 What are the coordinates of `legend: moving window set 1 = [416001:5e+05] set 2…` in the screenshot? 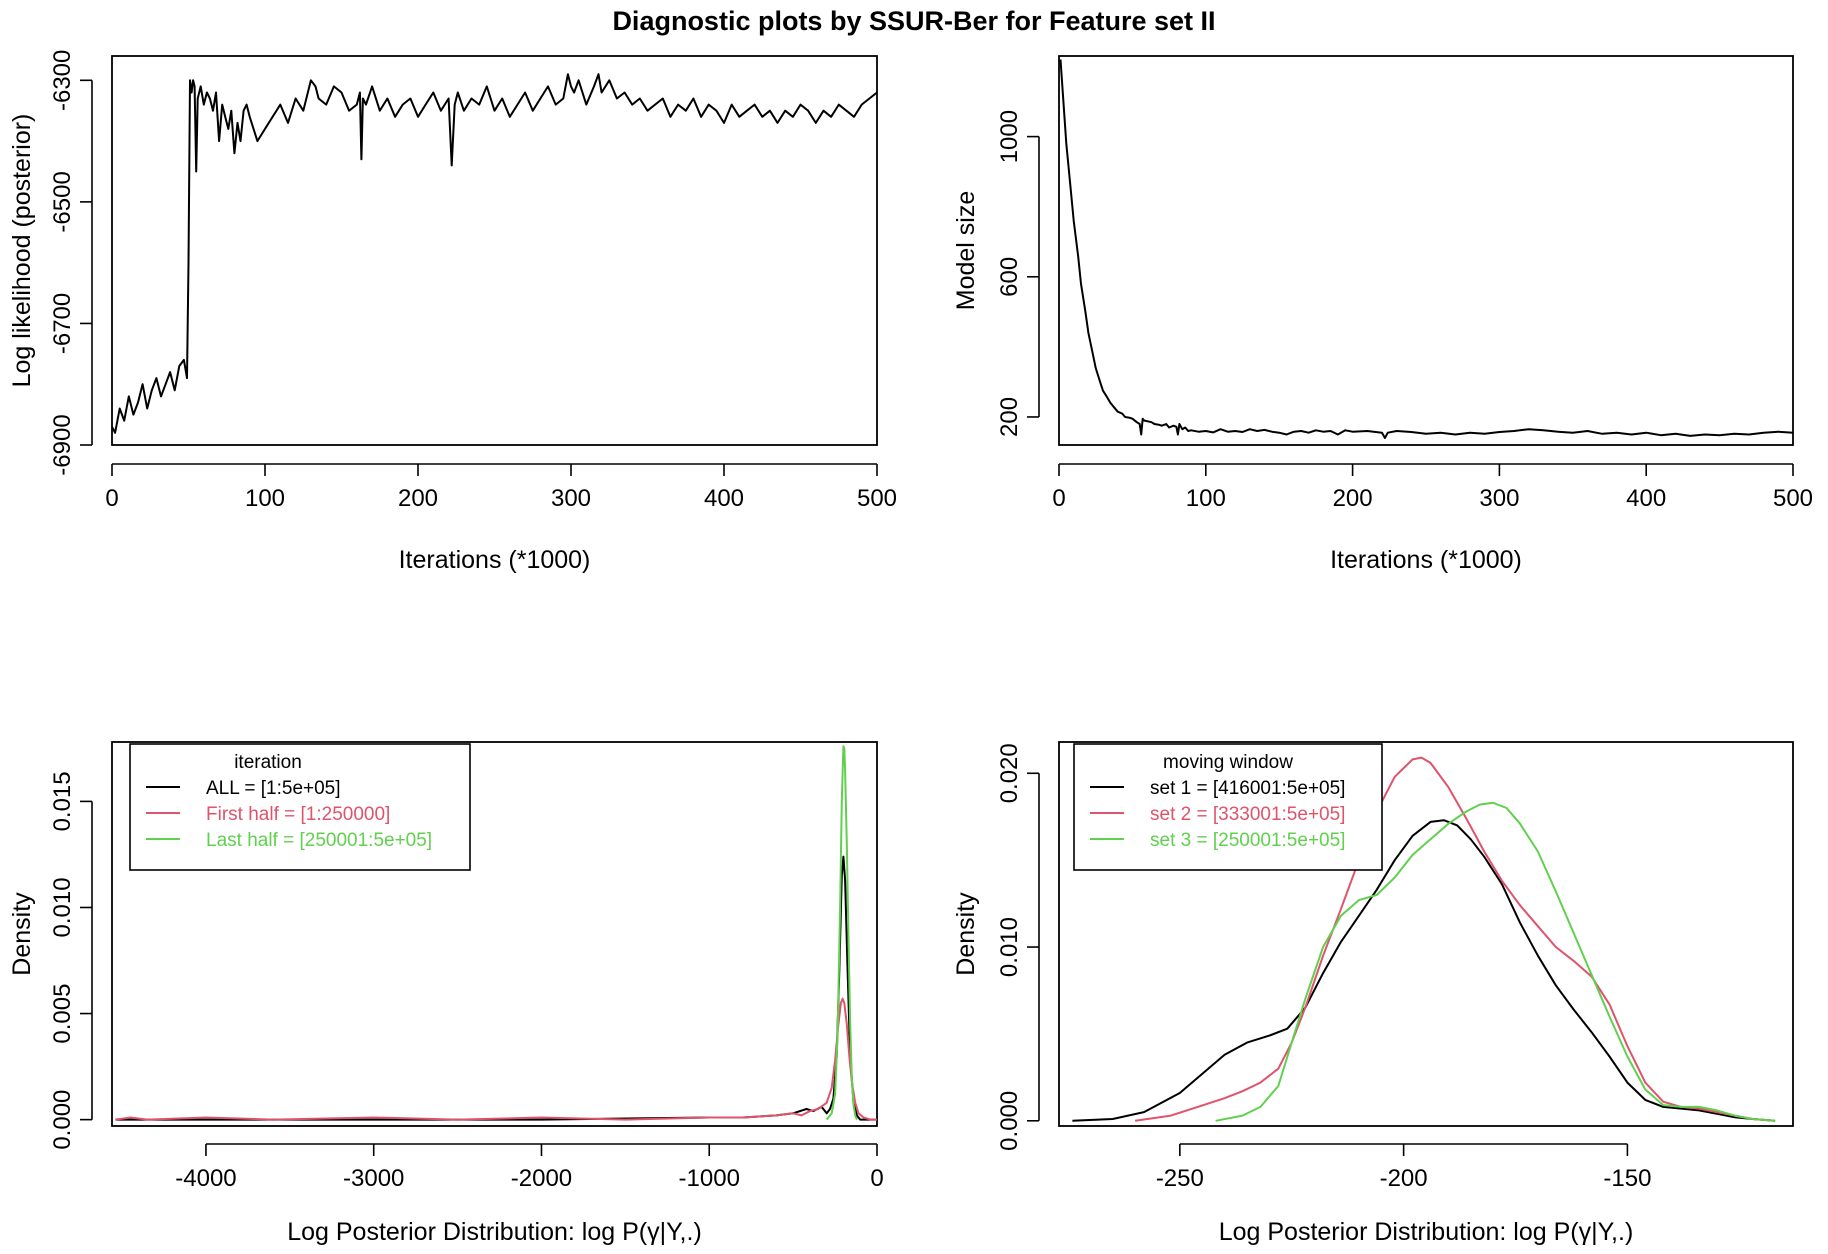 It's located at (1228, 807).